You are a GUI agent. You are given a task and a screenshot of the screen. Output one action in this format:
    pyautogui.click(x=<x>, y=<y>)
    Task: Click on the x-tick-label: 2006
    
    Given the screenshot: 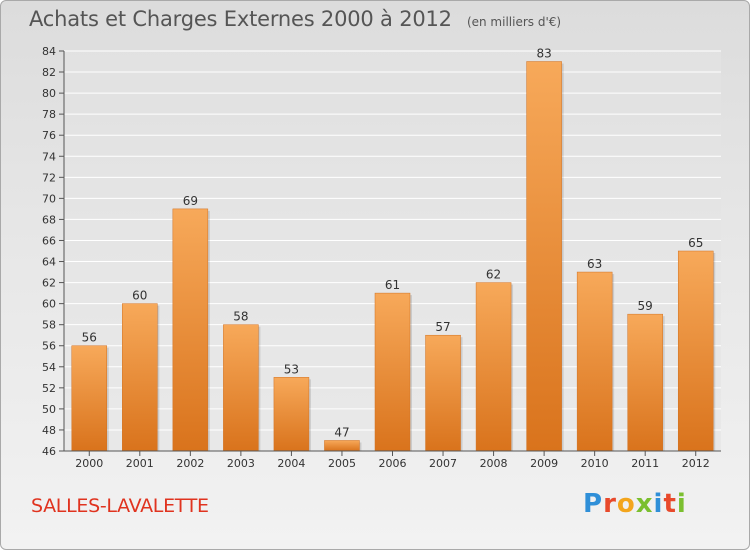 What is the action you would take?
    pyautogui.click(x=393, y=463)
    